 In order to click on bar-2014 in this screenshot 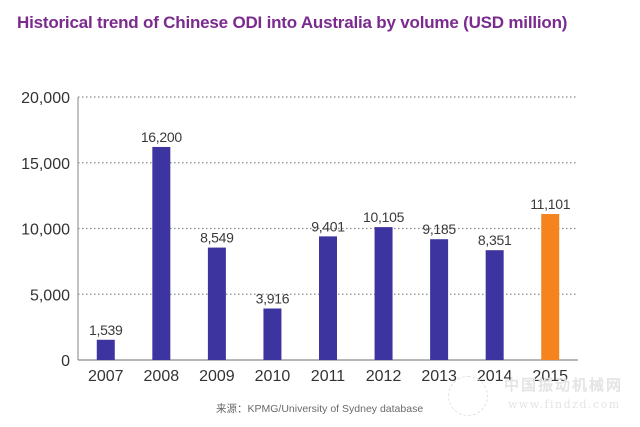, I will do `click(494, 305)`.